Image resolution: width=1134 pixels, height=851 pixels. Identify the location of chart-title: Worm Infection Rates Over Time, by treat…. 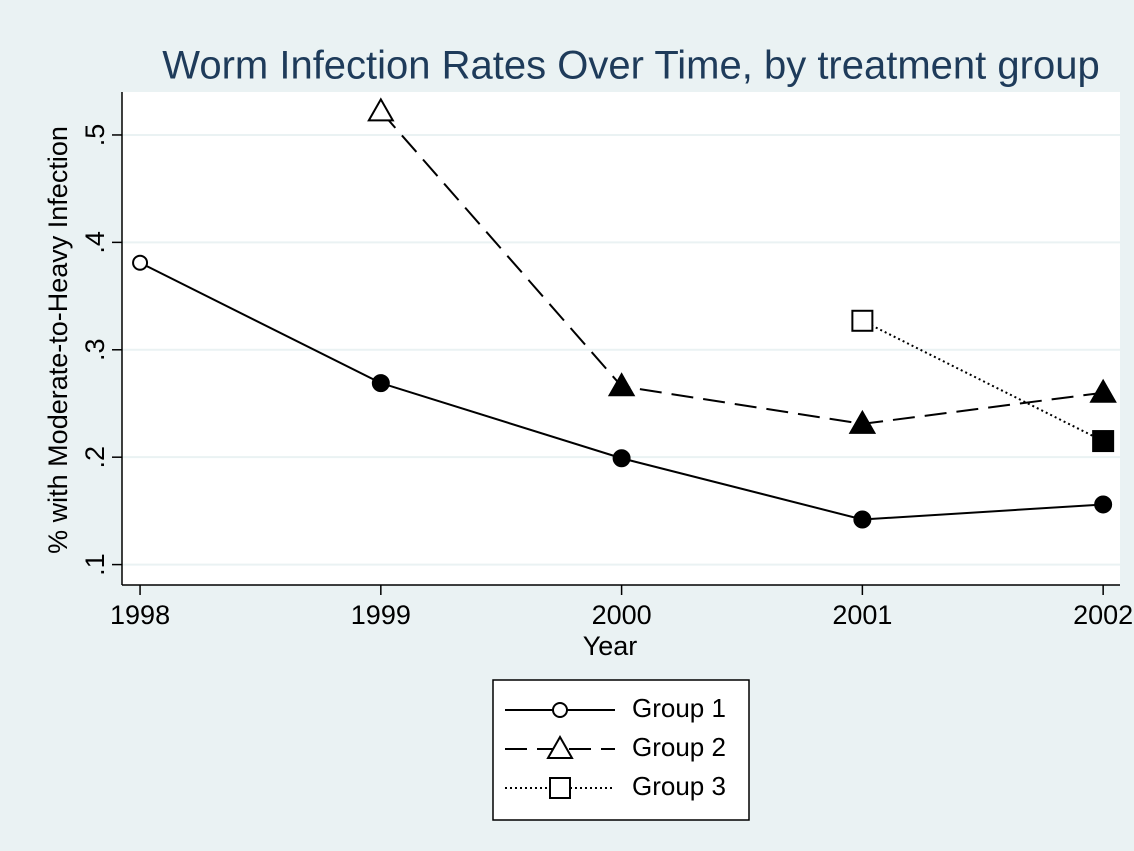
(630, 66).